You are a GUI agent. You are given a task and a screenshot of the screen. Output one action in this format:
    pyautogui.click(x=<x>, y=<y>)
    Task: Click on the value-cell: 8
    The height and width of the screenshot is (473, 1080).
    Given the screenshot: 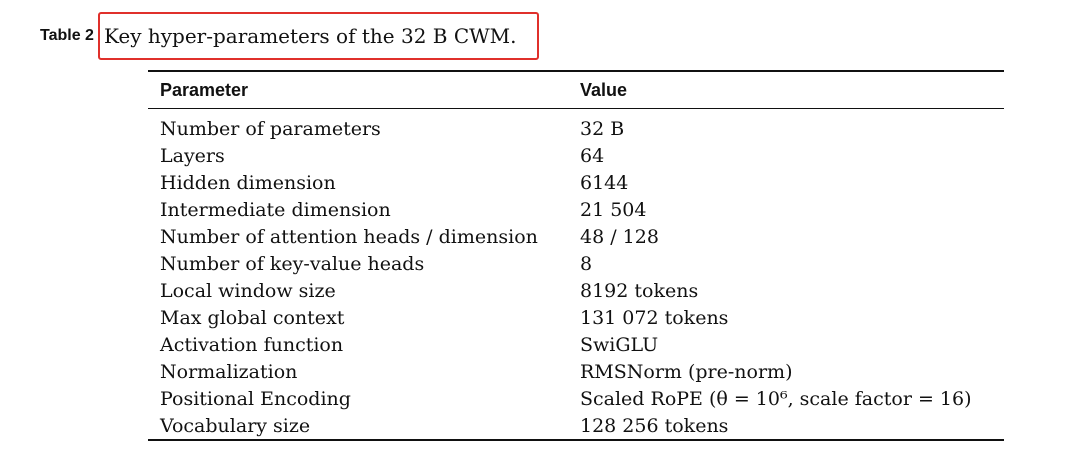 What is the action you would take?
    pyautogui.click(x=586, y=263)
    